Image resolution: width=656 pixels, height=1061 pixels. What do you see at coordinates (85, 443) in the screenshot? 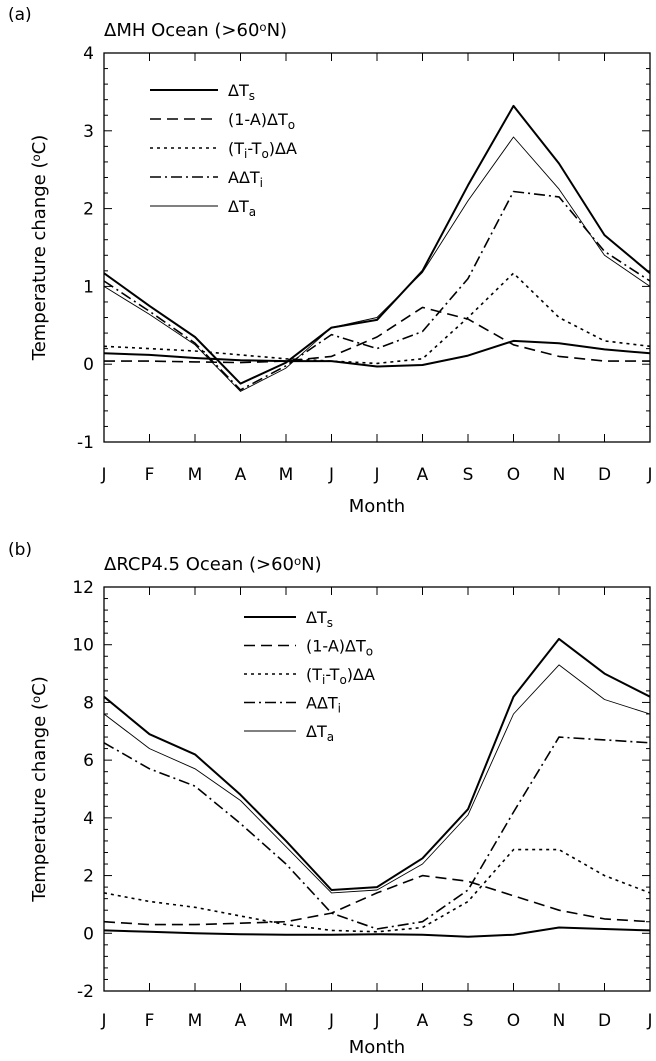
I see `y-tick-label: -1` at bounding box center [85, 443].